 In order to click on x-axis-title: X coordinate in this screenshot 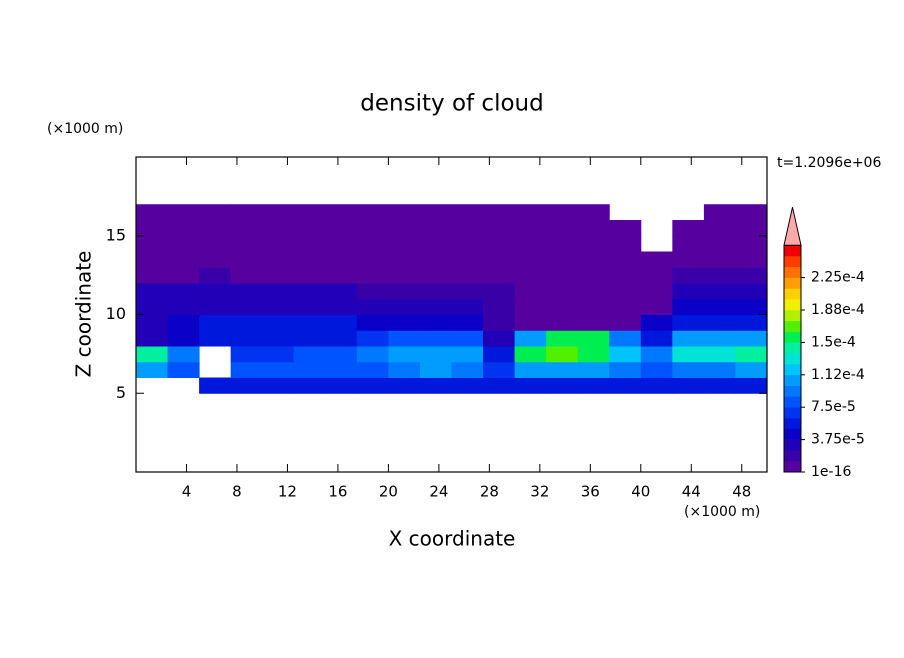, I will do `click(452, 539)`.